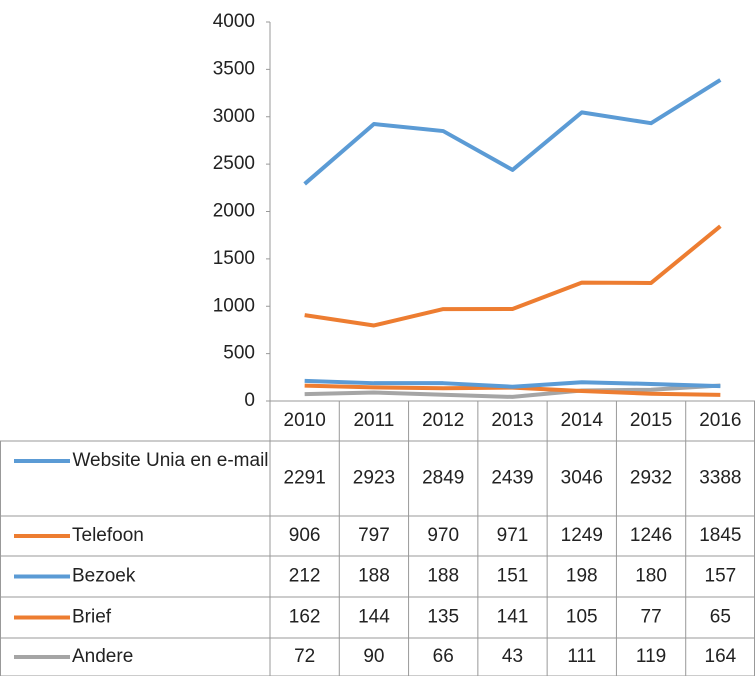 The width and height of the screenshot is (755, 676). What do you see at coordinates (651, 656) in the screenshot?
I see `table-value: 119` at bounding box center [651, 656].